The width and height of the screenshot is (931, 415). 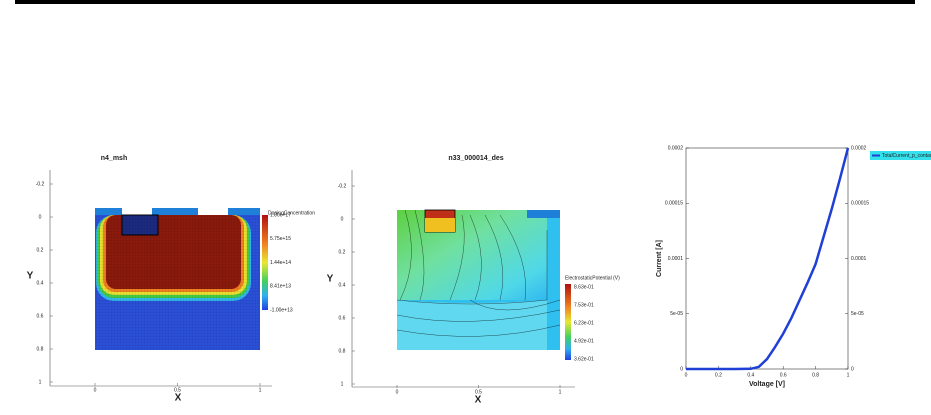 I want to click on iv-frame, so click(x=808, y=258).